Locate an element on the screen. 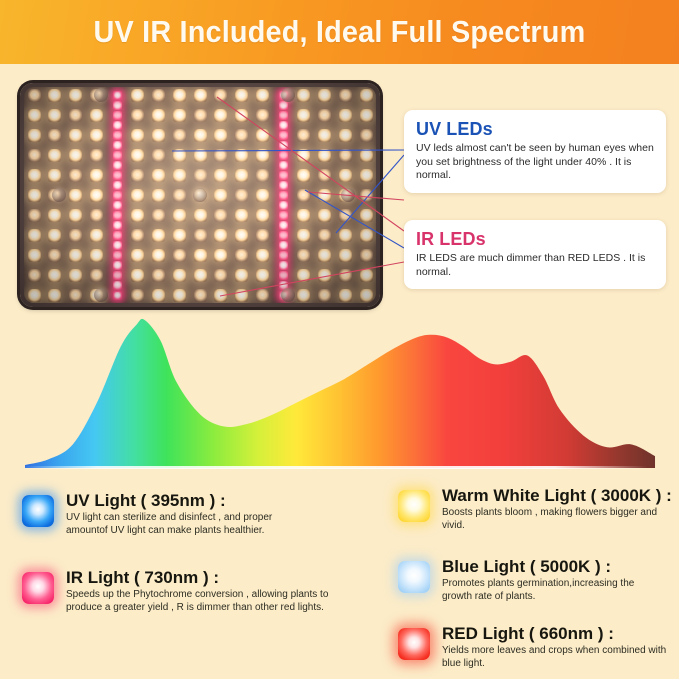 This screenshot has width=679, height=679. page-title: UV IR Included, Ideal Full Spectrum is located at coordinates (339, 31).